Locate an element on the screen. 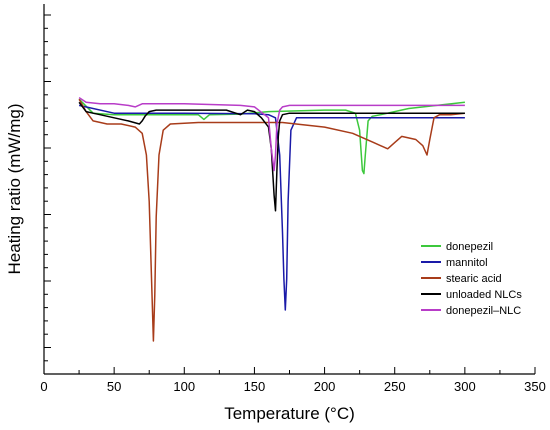 The image size is (550, 430). legend-label-2: stearic acid is located at coordinates (474, 279).